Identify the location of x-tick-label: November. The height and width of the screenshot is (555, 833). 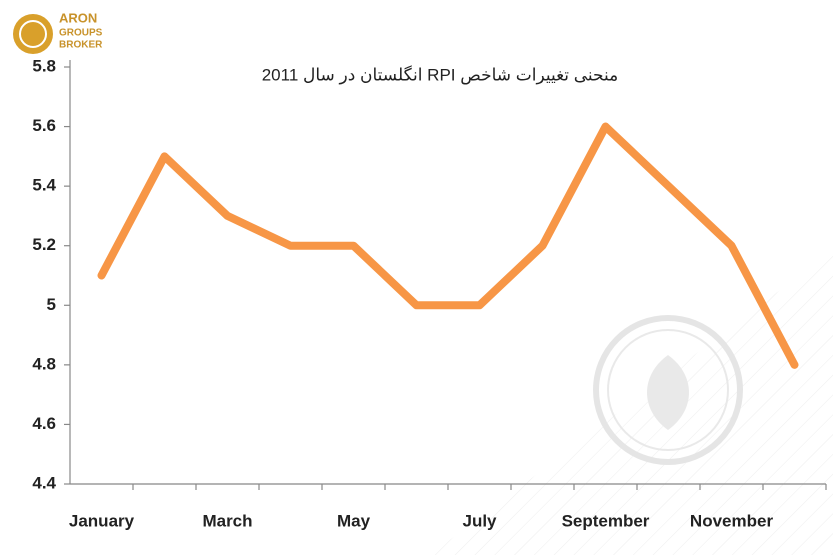
(732, 520).